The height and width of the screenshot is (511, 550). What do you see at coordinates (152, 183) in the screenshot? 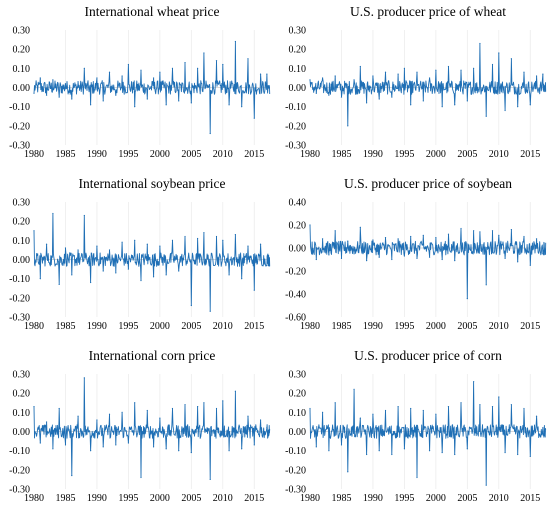
I see `chart-title: International soybean price` at bounding box center [152, 183].